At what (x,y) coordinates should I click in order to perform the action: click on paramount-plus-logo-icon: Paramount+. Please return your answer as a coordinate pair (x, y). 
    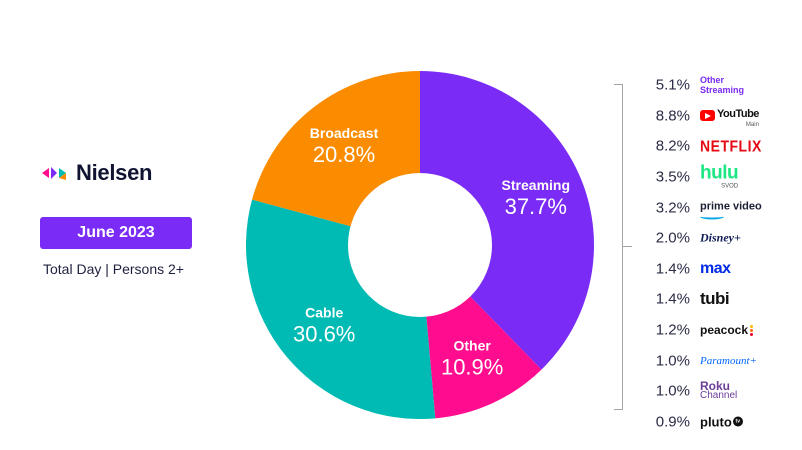
    Looking at the image, I should click on (728, 361).